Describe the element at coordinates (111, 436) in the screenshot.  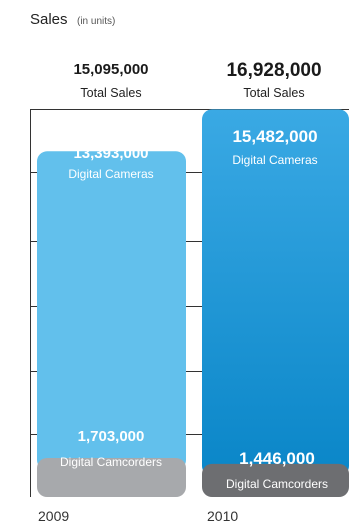
I see `value-label-camcorders-2009: 1,703,000` at that location.